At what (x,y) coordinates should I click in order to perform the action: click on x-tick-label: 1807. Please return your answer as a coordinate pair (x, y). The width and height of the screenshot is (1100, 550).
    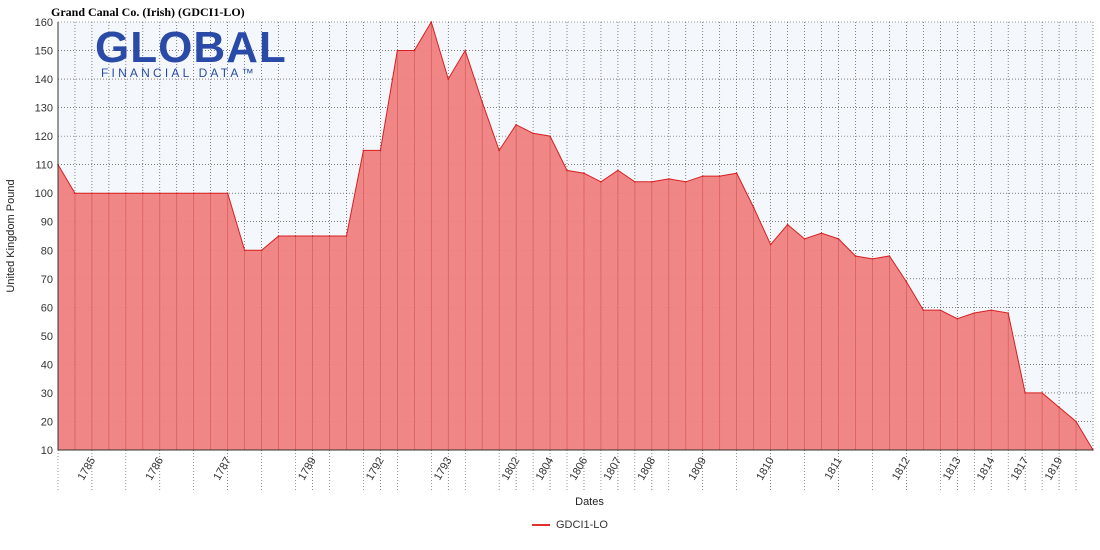
    Looking at the image, I should click on (613, 468).